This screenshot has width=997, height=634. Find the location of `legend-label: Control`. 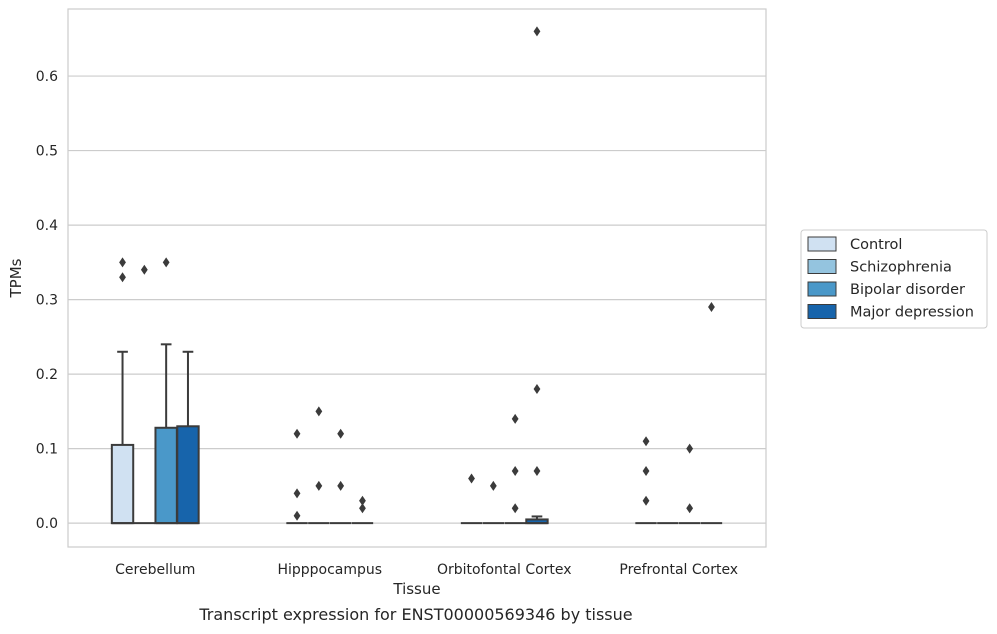

legend-label: Control is located at coordinates (876, 245).